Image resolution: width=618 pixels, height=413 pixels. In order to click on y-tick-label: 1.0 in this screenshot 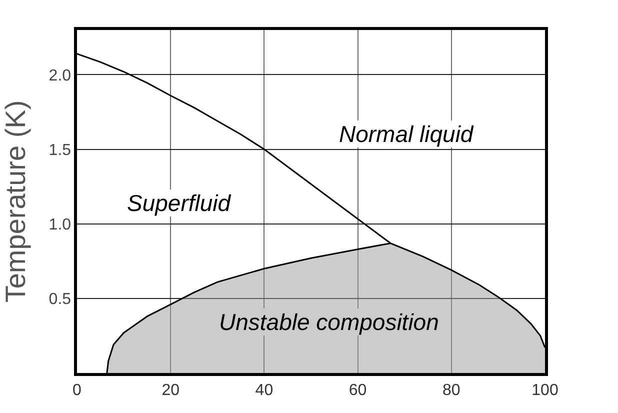, I will do `click(60, 225)`.